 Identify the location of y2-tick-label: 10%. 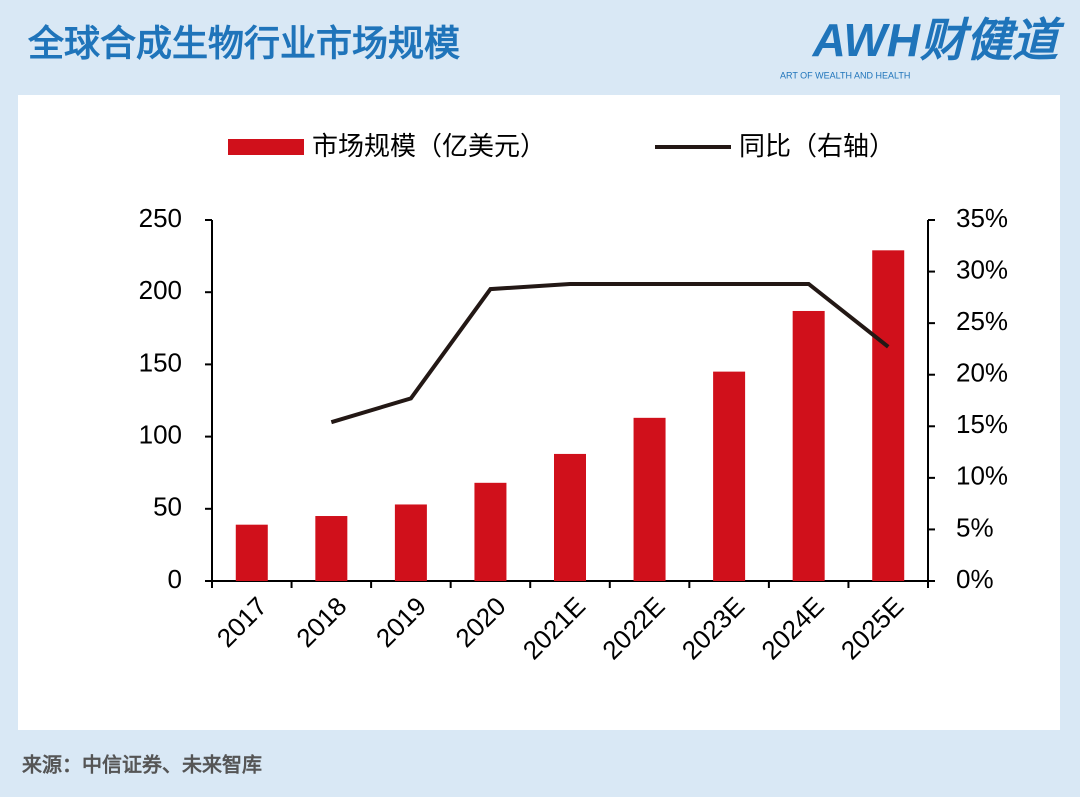
(982, 476).